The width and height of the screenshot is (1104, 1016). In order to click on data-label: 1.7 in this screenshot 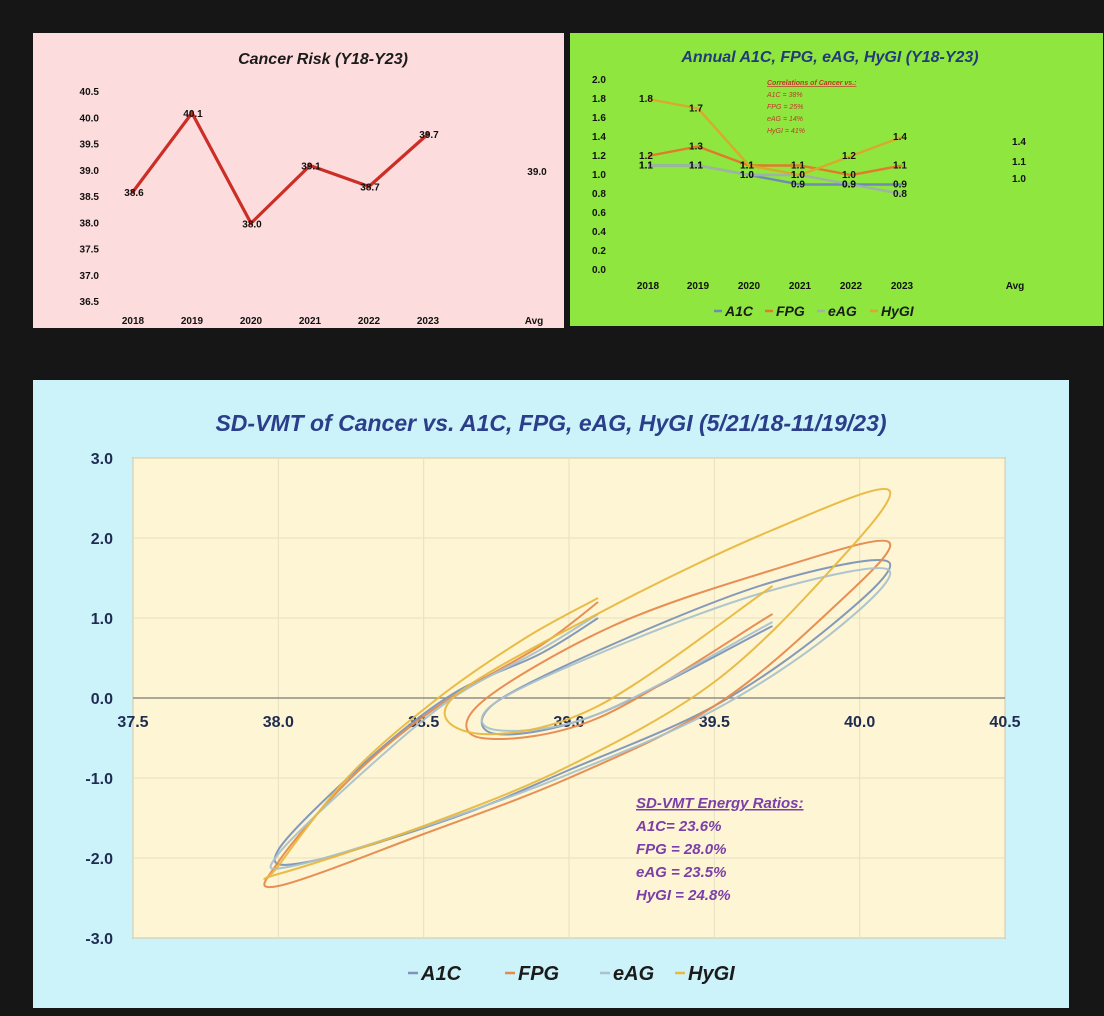, I will do `click(696, 109)`.